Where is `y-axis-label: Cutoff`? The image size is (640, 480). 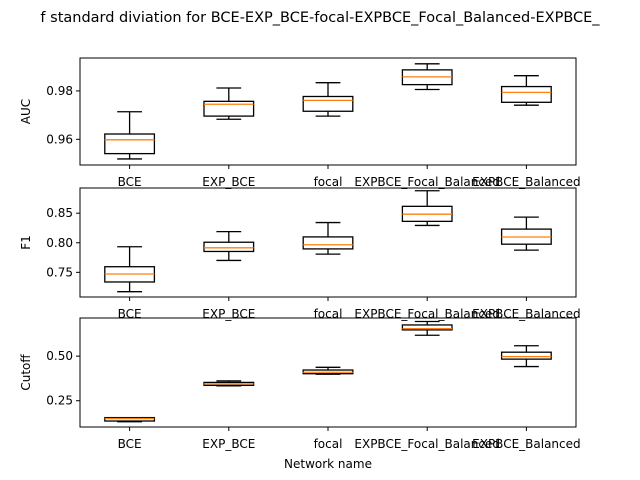
y-axis-label: Cutoff is located at coordinates (26, 372).